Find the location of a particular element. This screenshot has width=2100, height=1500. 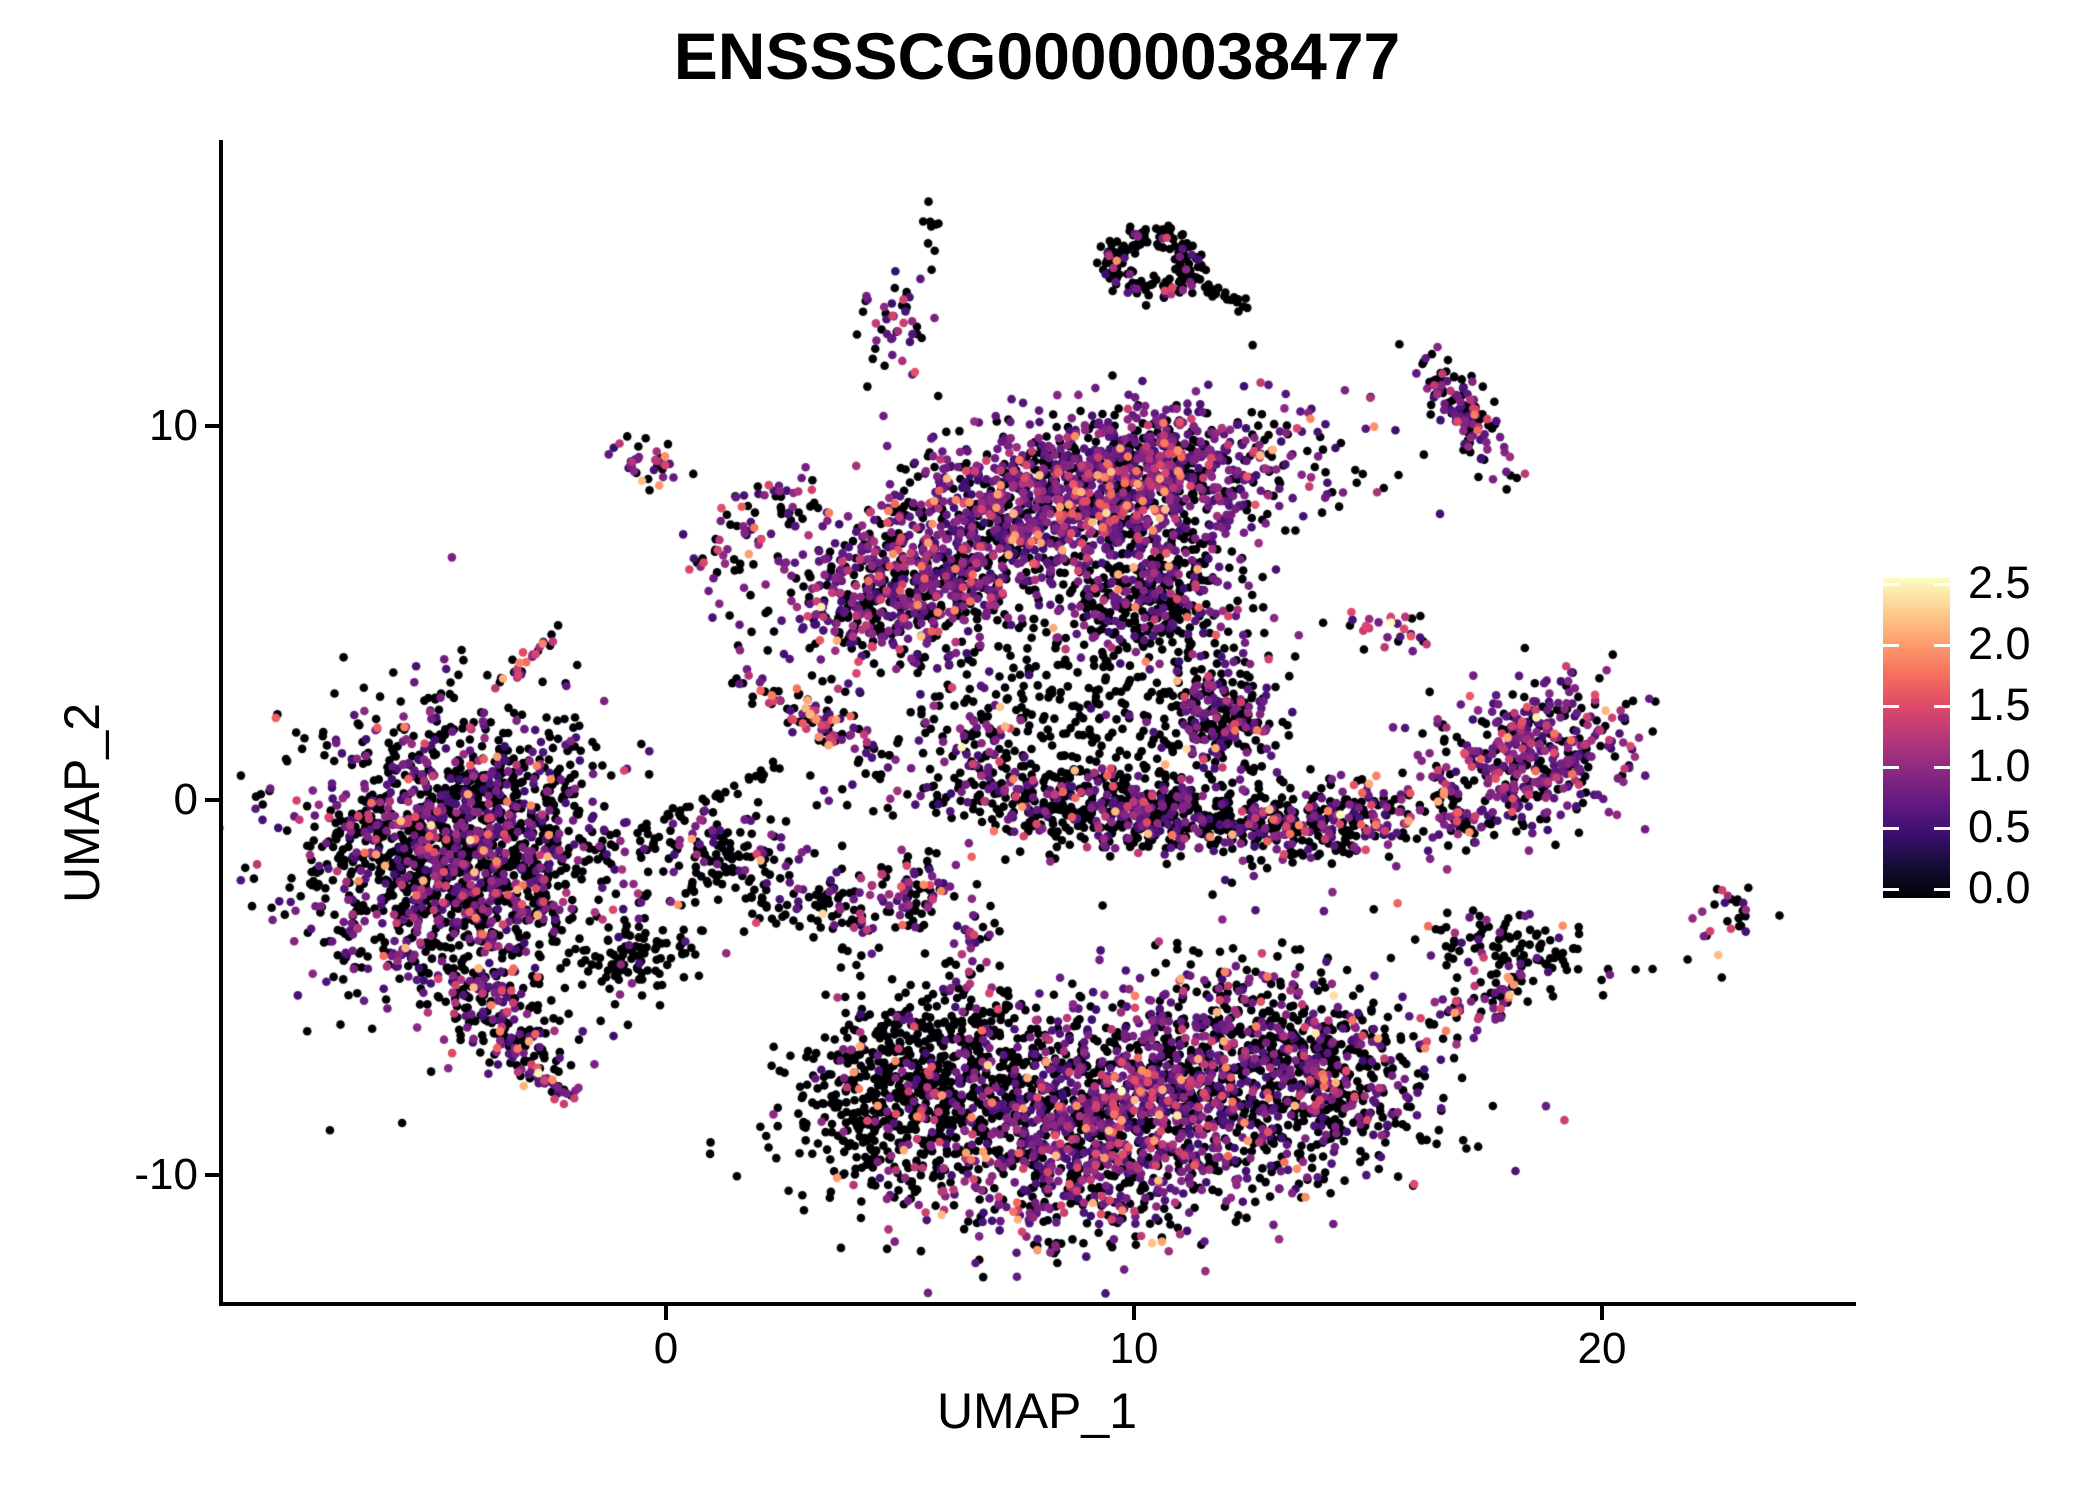

page-title: ENSSSCG00000038477 is located at coordinates (1037, 56).